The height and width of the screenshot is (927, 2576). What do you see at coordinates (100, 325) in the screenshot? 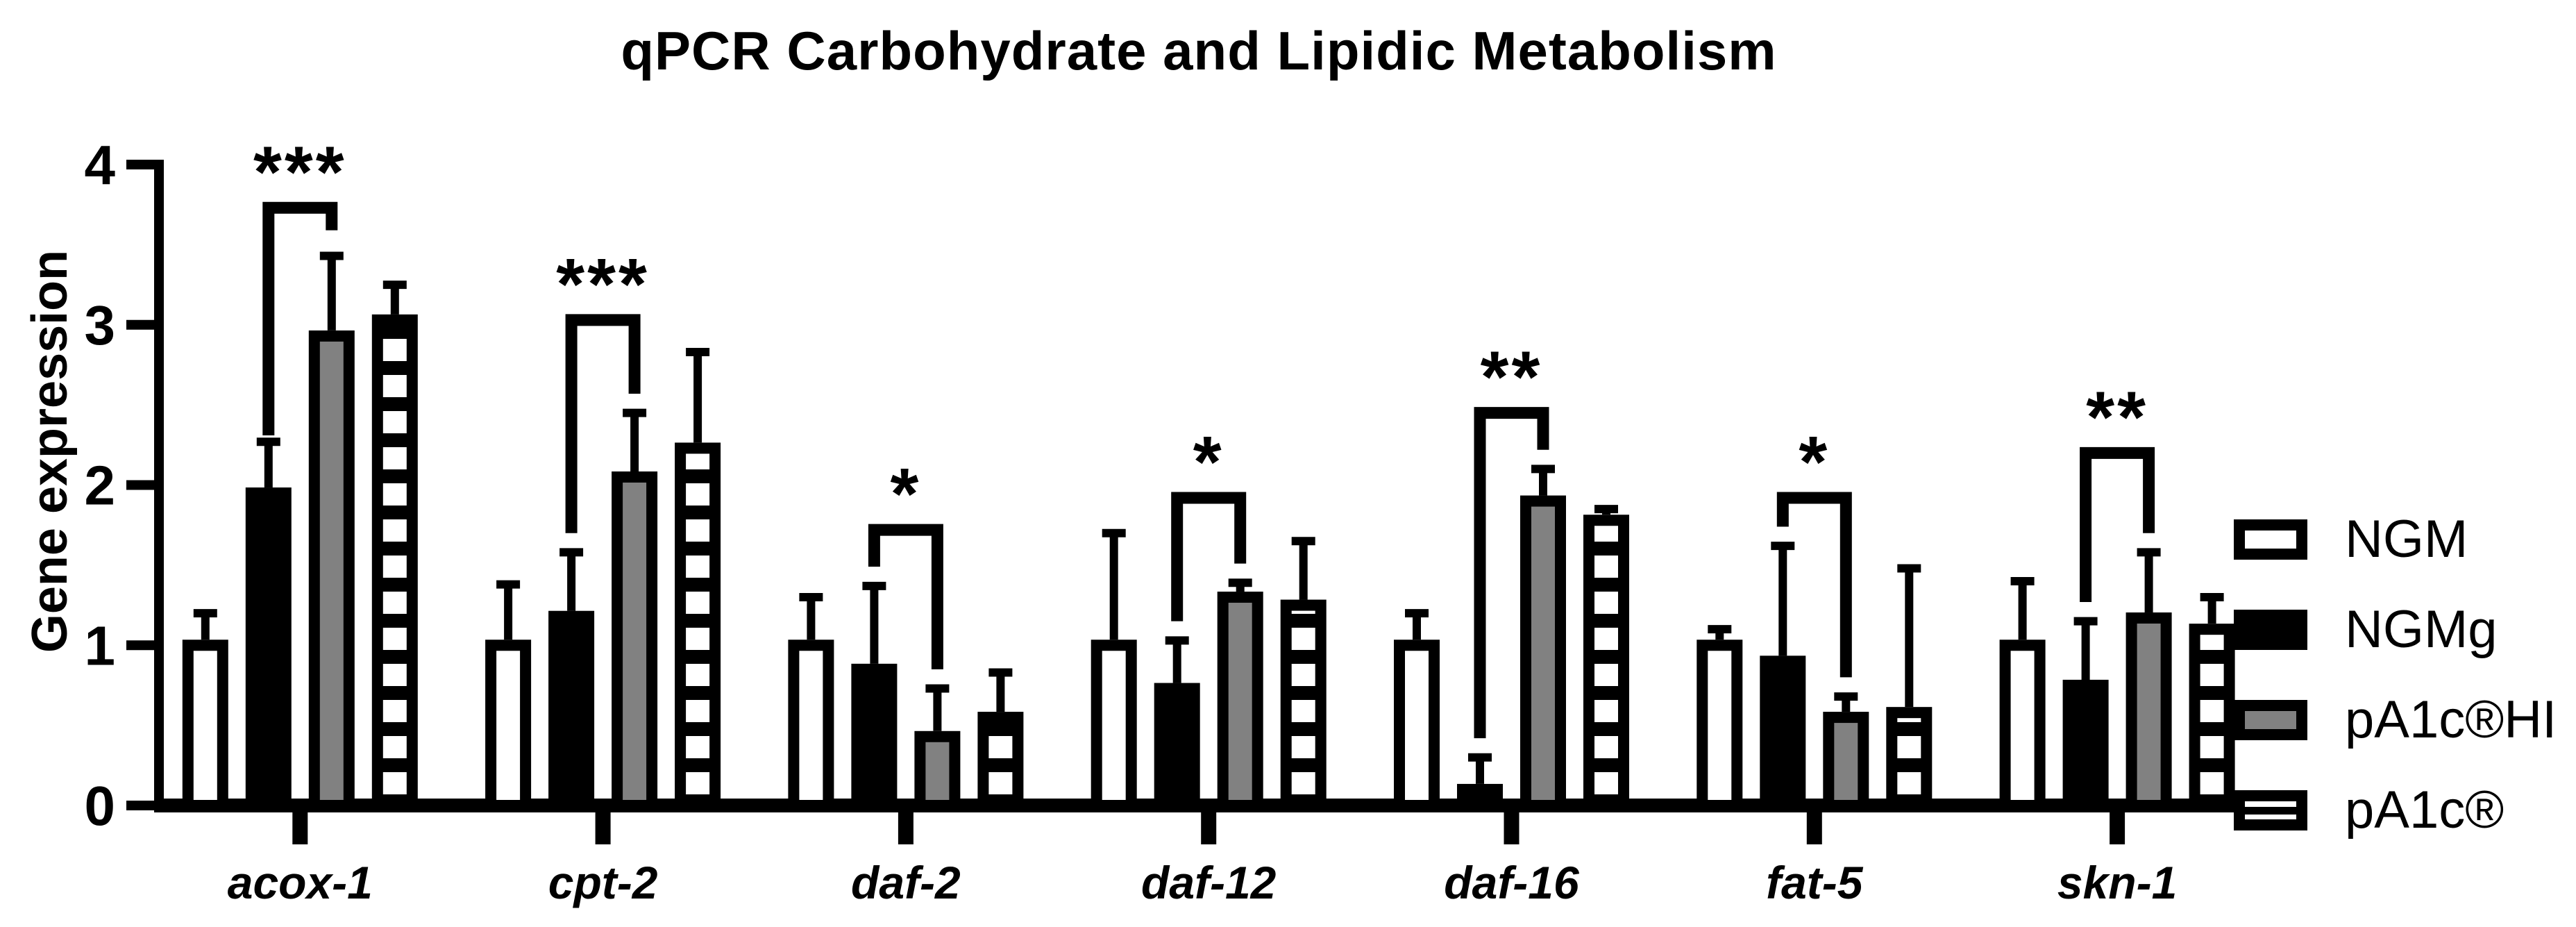
I see `y-tick-label: 3` at bounding box center [100, 325].